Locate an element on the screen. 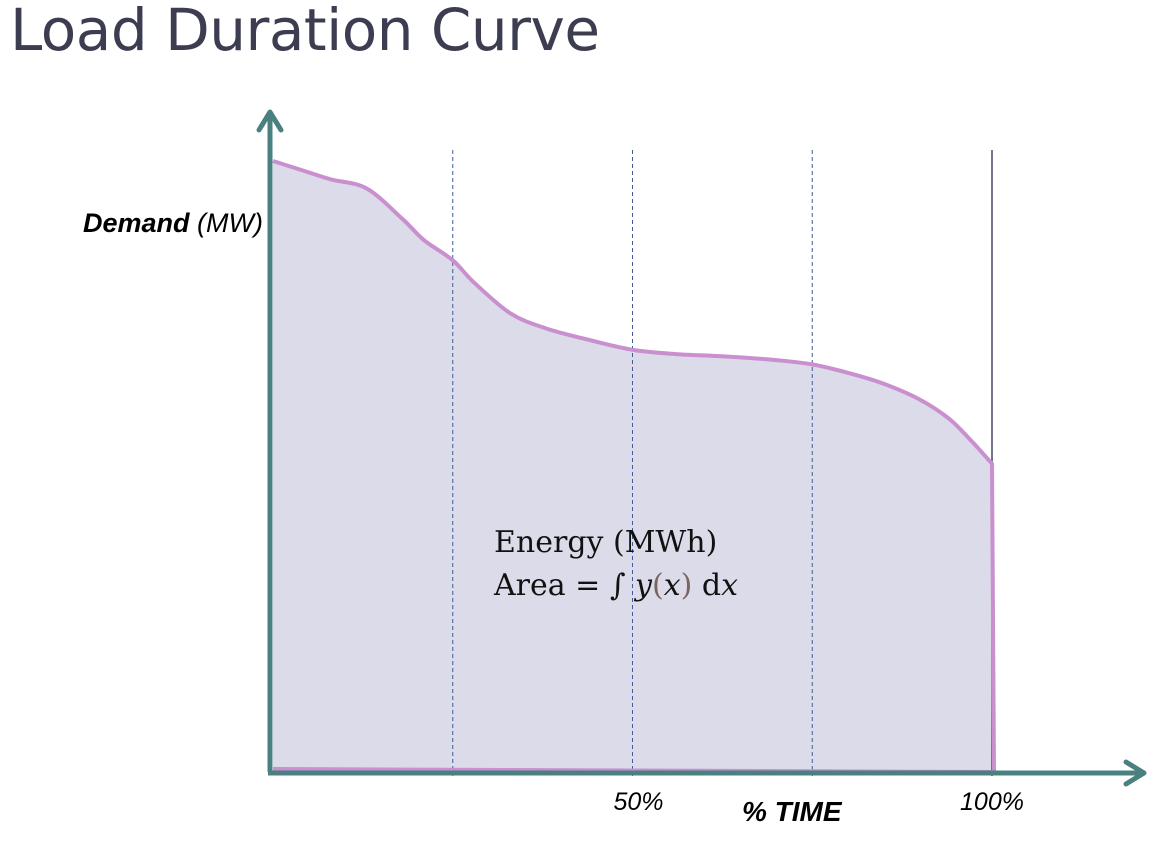 This screenshot has width=1159, height=844. y-axis-label: Demand (MW) is located at coordinates (173, 223).